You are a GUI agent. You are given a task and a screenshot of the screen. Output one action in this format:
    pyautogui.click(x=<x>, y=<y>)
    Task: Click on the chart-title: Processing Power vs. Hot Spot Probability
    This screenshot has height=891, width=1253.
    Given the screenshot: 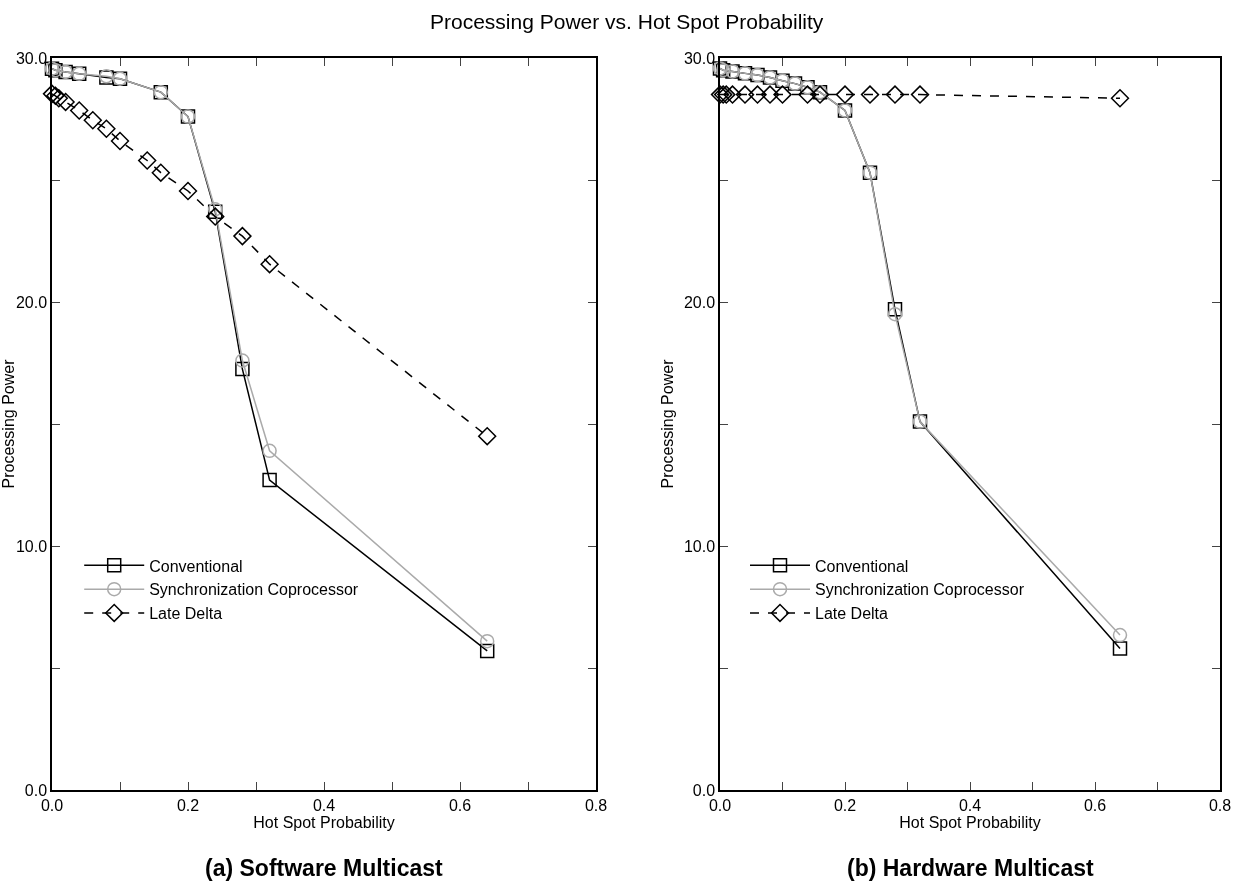 What is the action you would take?
    pyautogui.click(x=627, y=21)
    